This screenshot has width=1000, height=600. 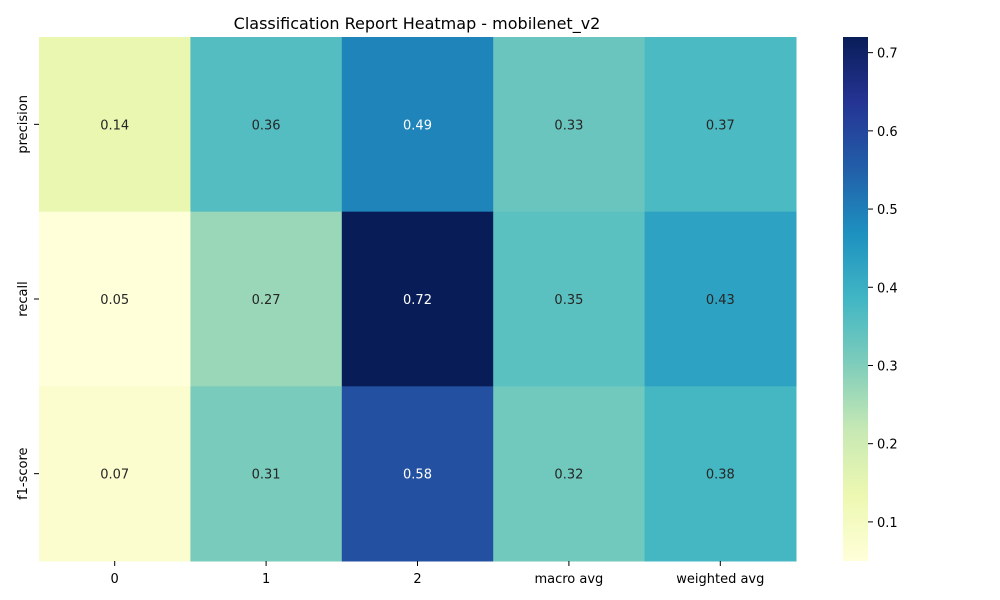 I want to click on colorbar-tick-label: 0.6, so click(x=887, y=132).